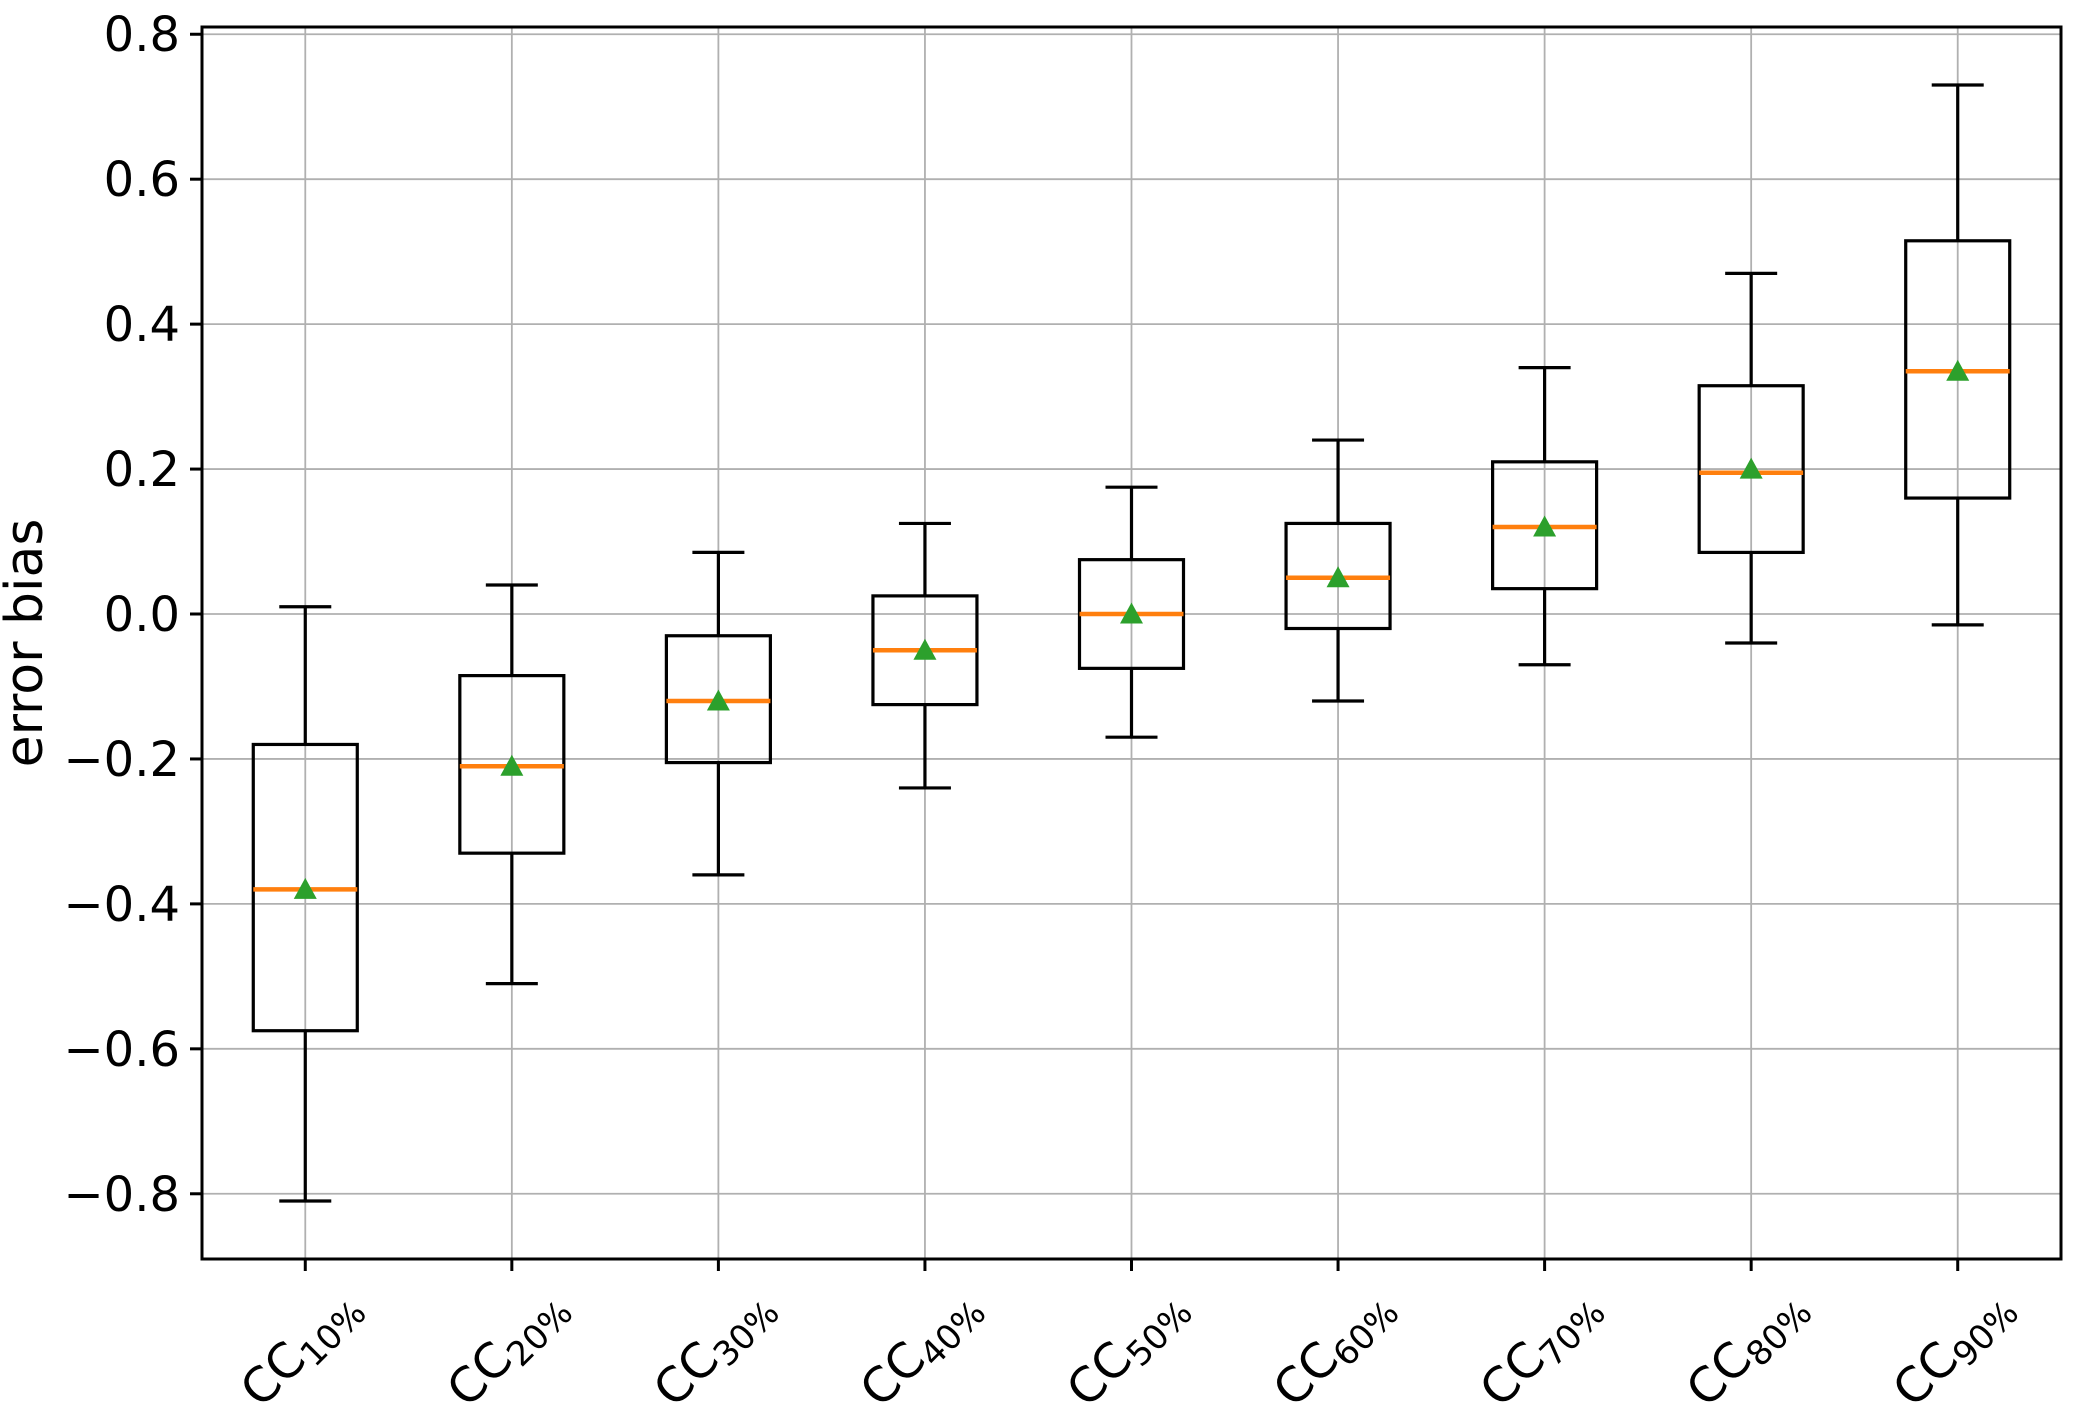  What do you see at coordinates (718, 713) in the screenshot?
I see `boxplot-CC30%` at bounding box center [718, 713].